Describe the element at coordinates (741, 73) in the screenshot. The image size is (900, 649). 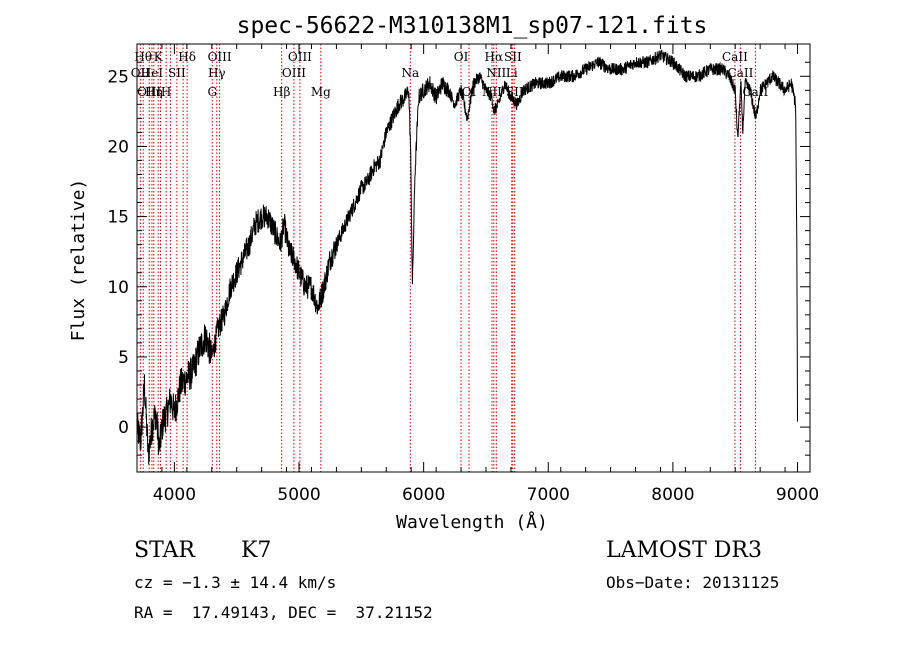
I see `line-label-29: CaII` at that location.